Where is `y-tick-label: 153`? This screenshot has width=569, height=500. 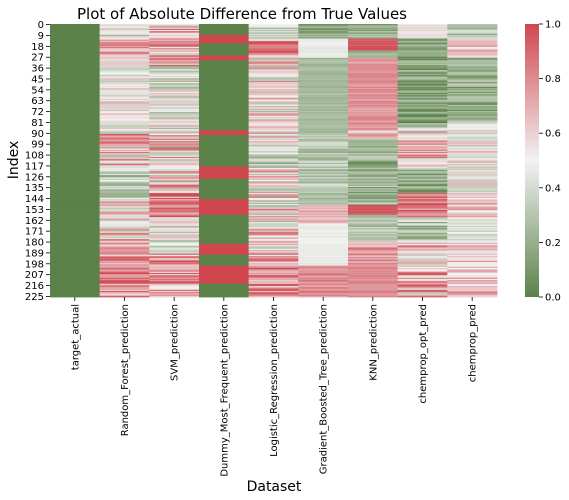
y-tick-label: 153 is located at coordinates (34, 210).